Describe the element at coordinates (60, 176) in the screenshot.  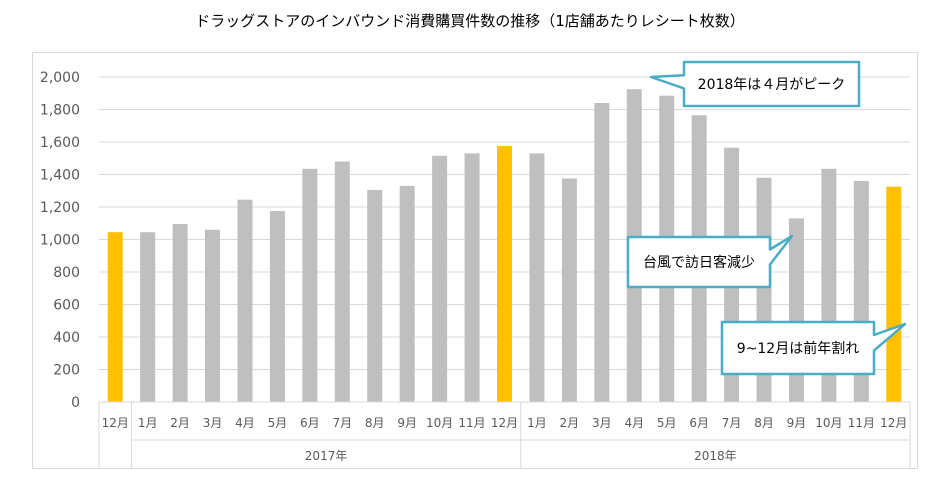
I see `y-tick-label: 1,400` at that location.